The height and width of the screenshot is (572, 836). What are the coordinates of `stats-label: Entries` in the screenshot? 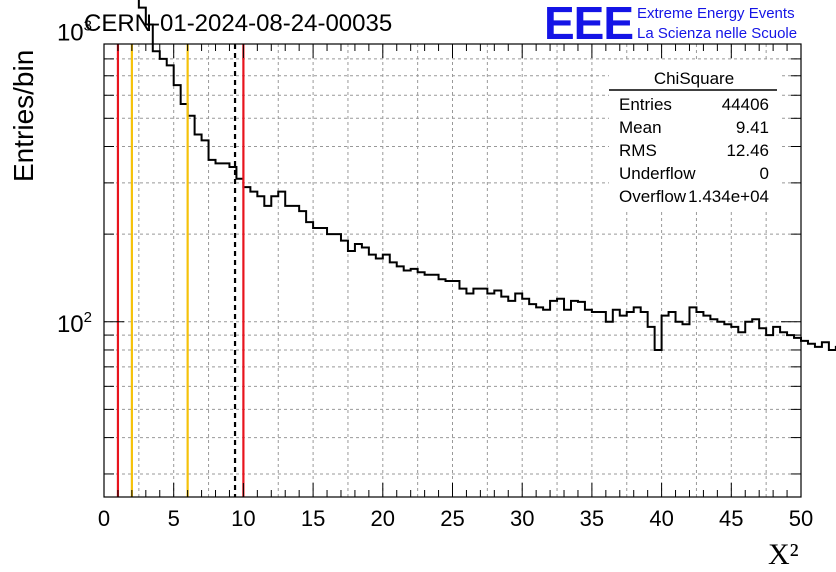 It's located at (645, 104).